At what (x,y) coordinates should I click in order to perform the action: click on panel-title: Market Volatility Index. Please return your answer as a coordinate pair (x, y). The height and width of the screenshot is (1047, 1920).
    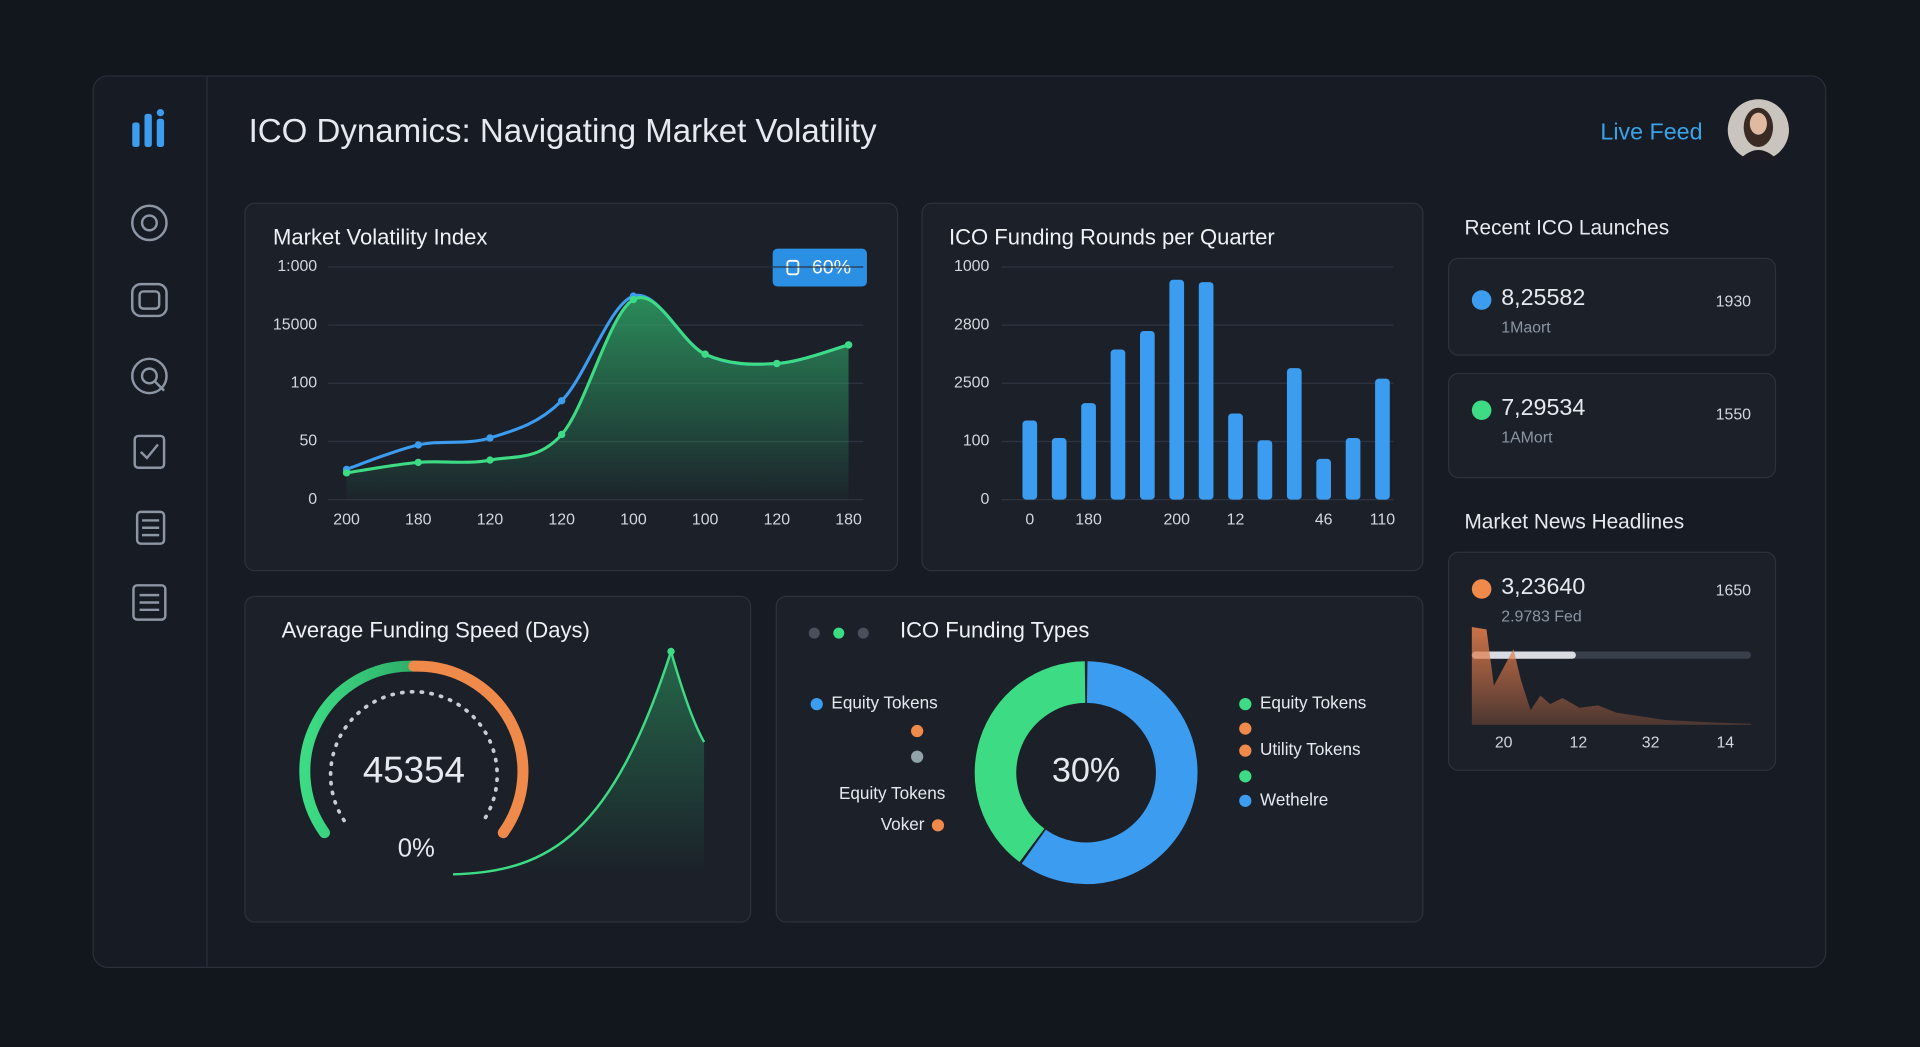
    Looking at the image, I should click on (380, 237).